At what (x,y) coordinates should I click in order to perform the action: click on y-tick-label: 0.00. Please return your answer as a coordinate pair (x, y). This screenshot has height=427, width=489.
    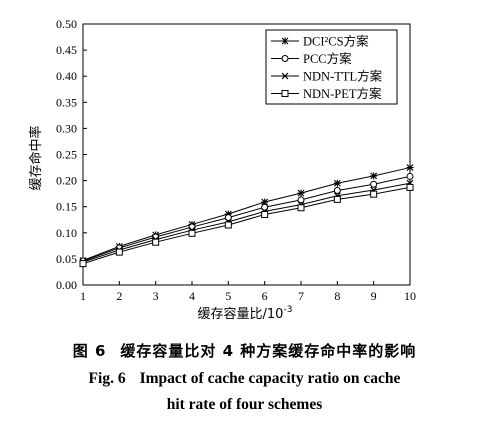
    Looking at the image, I should click on (66, 285).